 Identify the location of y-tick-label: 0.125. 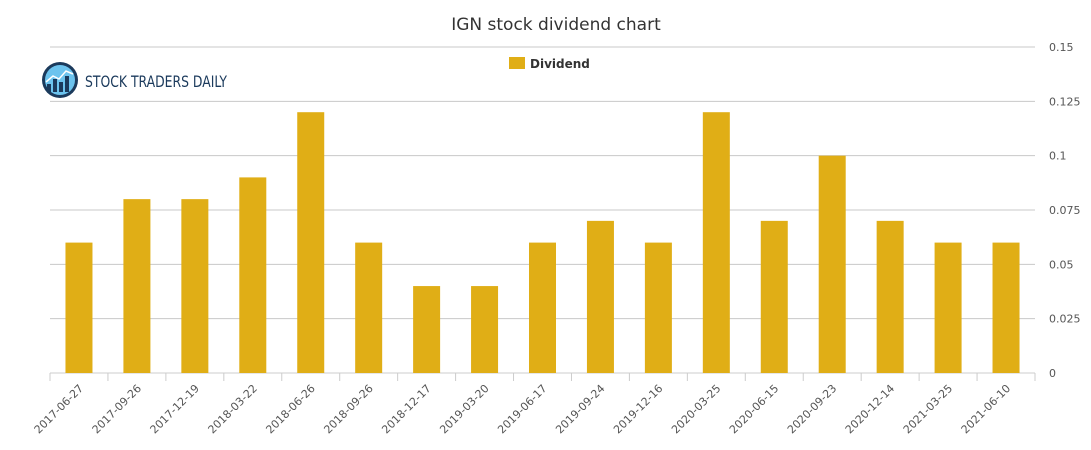
(1065, 101).